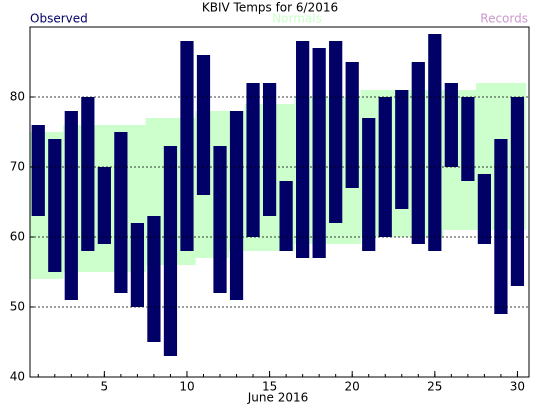 The height and width of the screenshot is (406, 540). Describe the element at coordinates (517, 387) in the screenshot. I see `x-tick-label: 30` at that location.